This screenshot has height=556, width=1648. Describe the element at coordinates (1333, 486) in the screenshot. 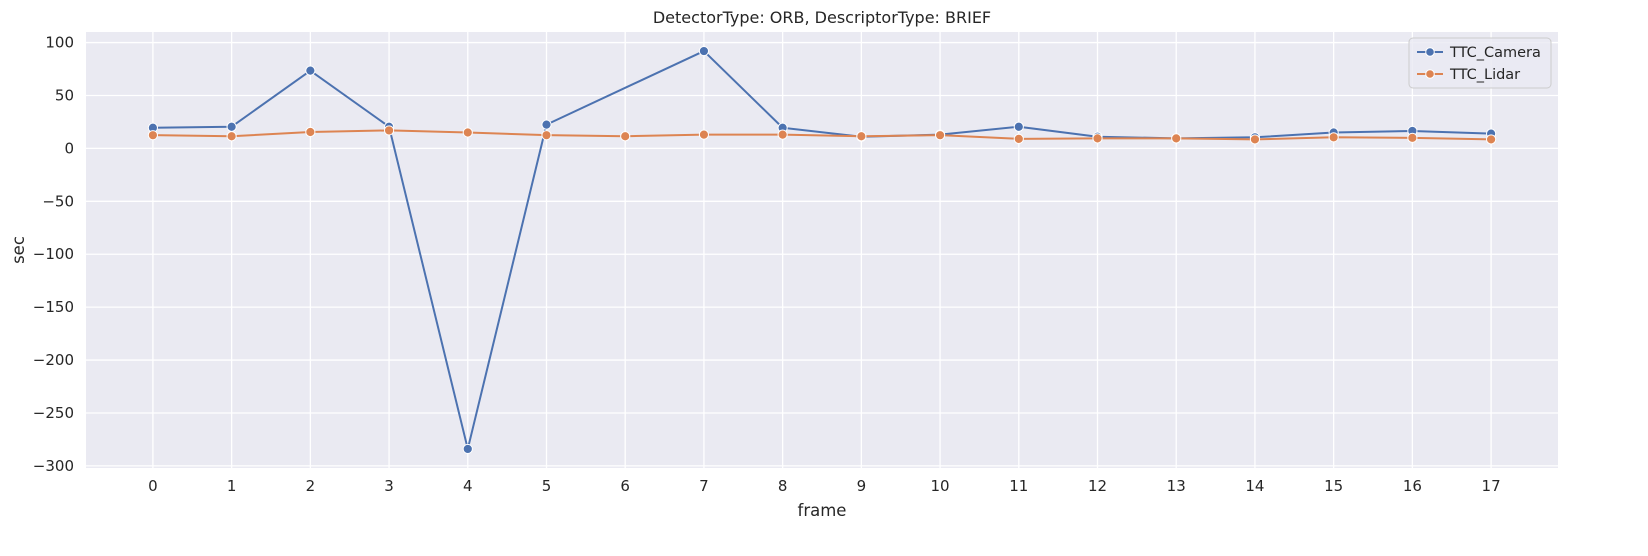

I see `x-tick-label: 15` at that location.